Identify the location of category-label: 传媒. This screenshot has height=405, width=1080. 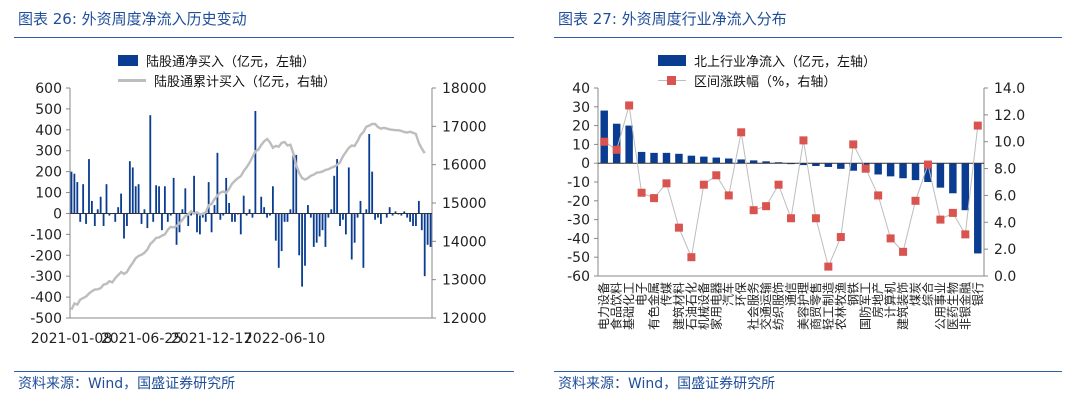
(666, 294).